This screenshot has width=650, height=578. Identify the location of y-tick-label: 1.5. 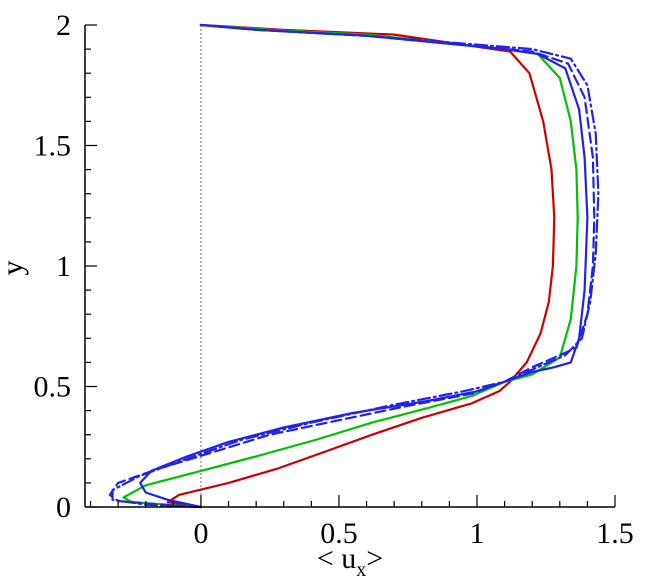
(53, 146).